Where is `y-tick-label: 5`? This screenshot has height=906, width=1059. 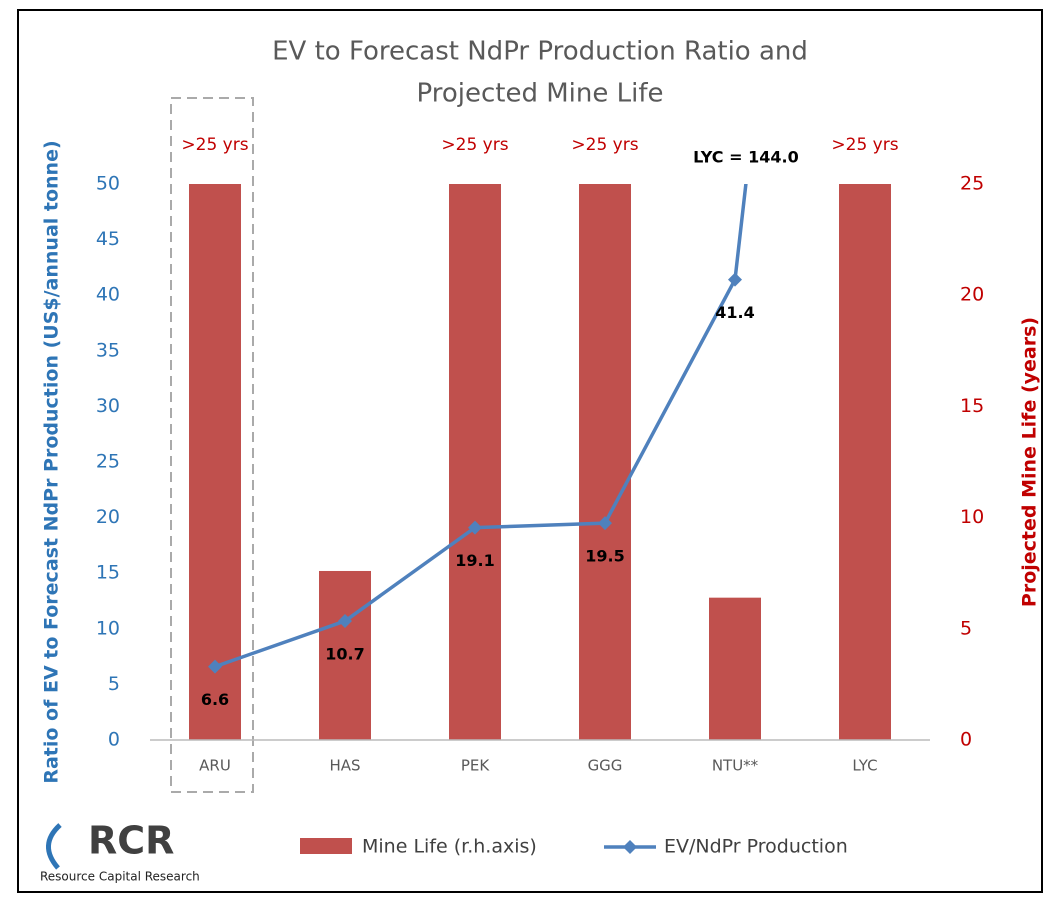 y-tick-label: 5 is located at coordinates (114, 684).